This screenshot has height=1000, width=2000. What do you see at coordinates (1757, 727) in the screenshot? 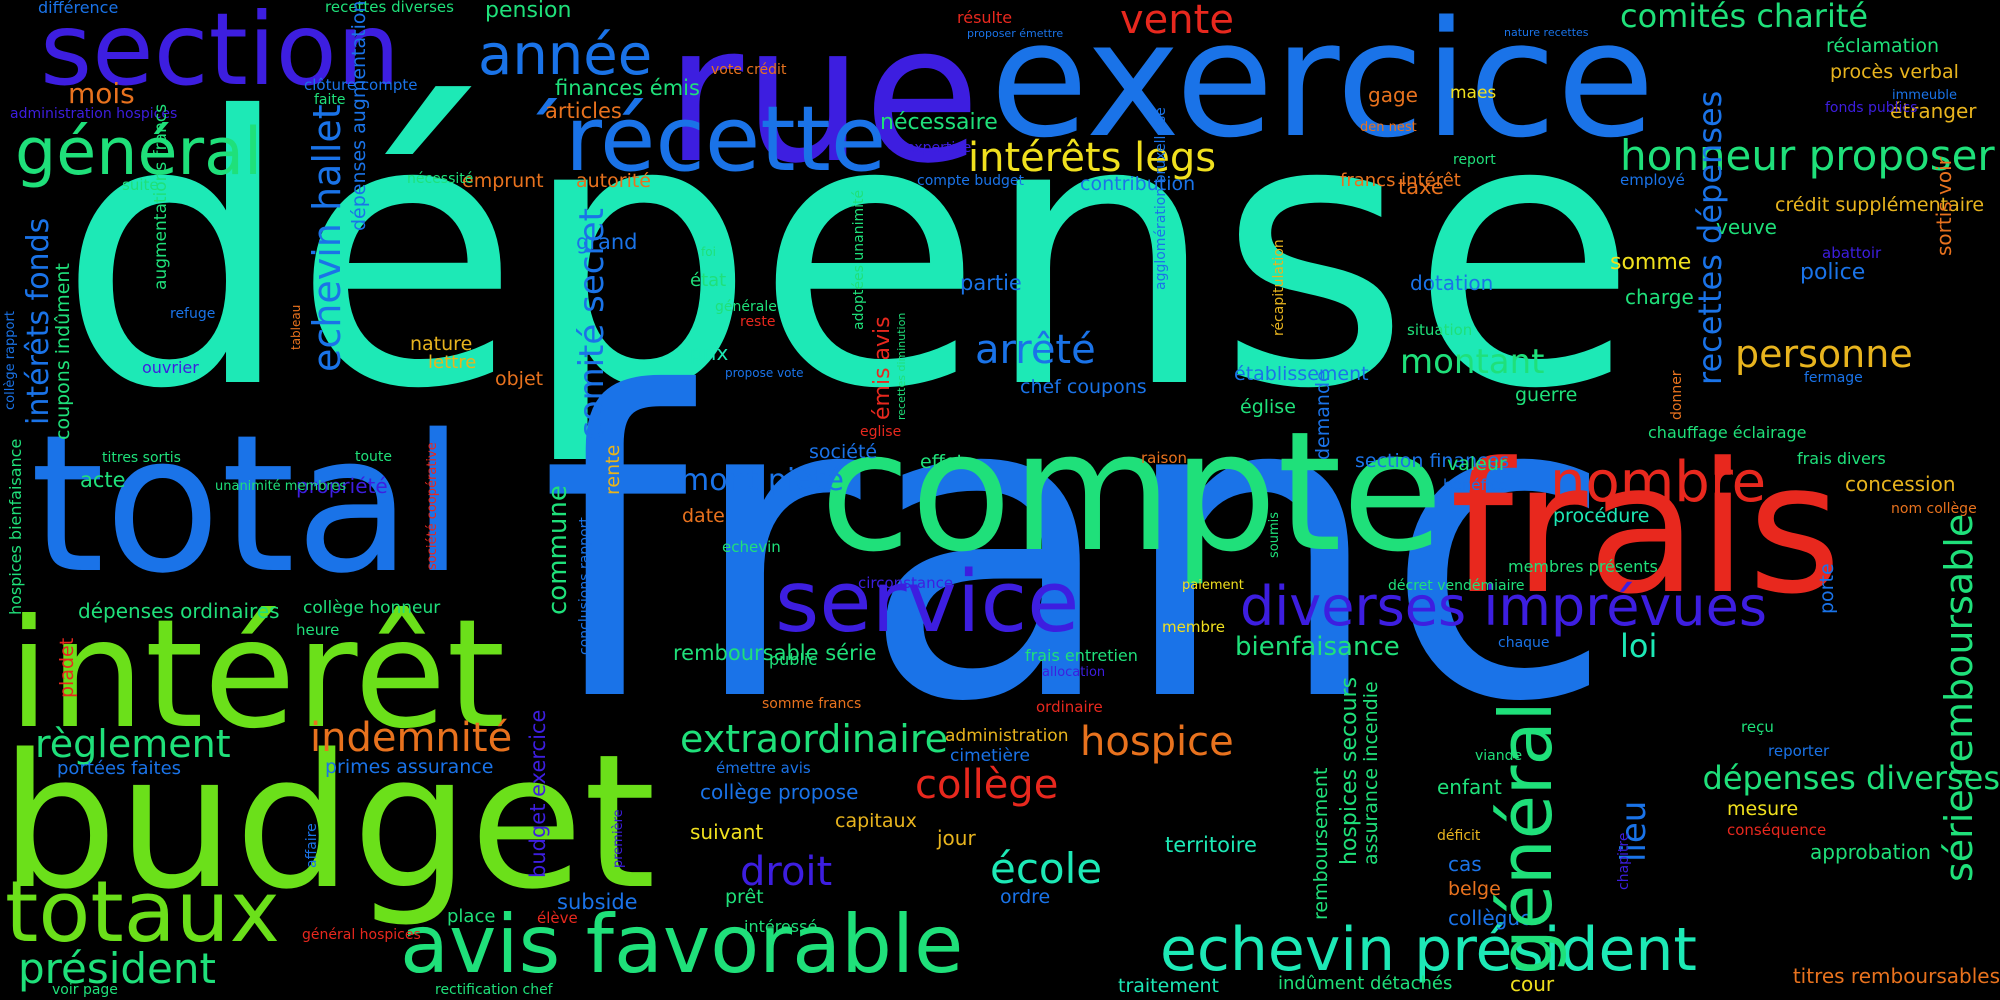
I see `word-reporter: reçu` at bounding box center [1757, 727].